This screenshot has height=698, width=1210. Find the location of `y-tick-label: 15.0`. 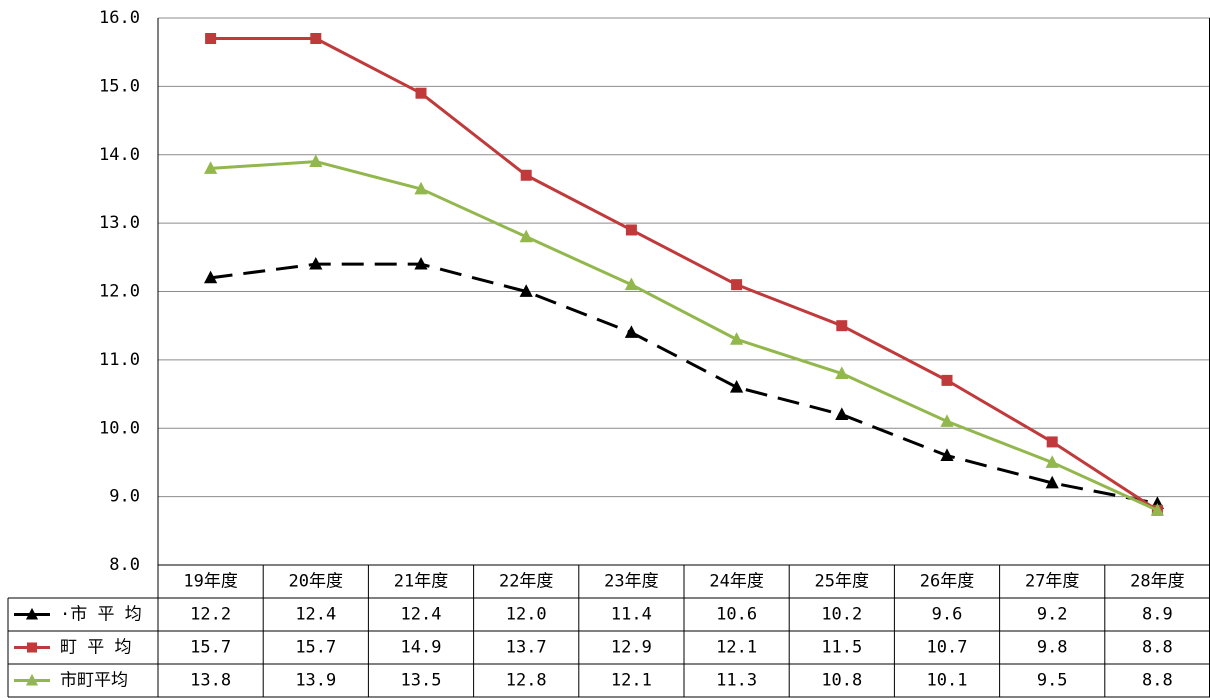

y-tick-label: 15.0 is located at coordinates (119, 86).